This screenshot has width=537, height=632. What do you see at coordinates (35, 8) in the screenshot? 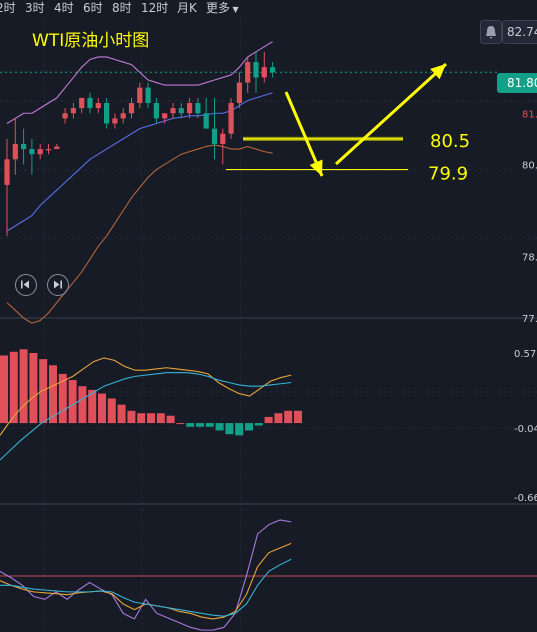
I see `interval-tab-3h: 3时` at bounding box center [35, 8].